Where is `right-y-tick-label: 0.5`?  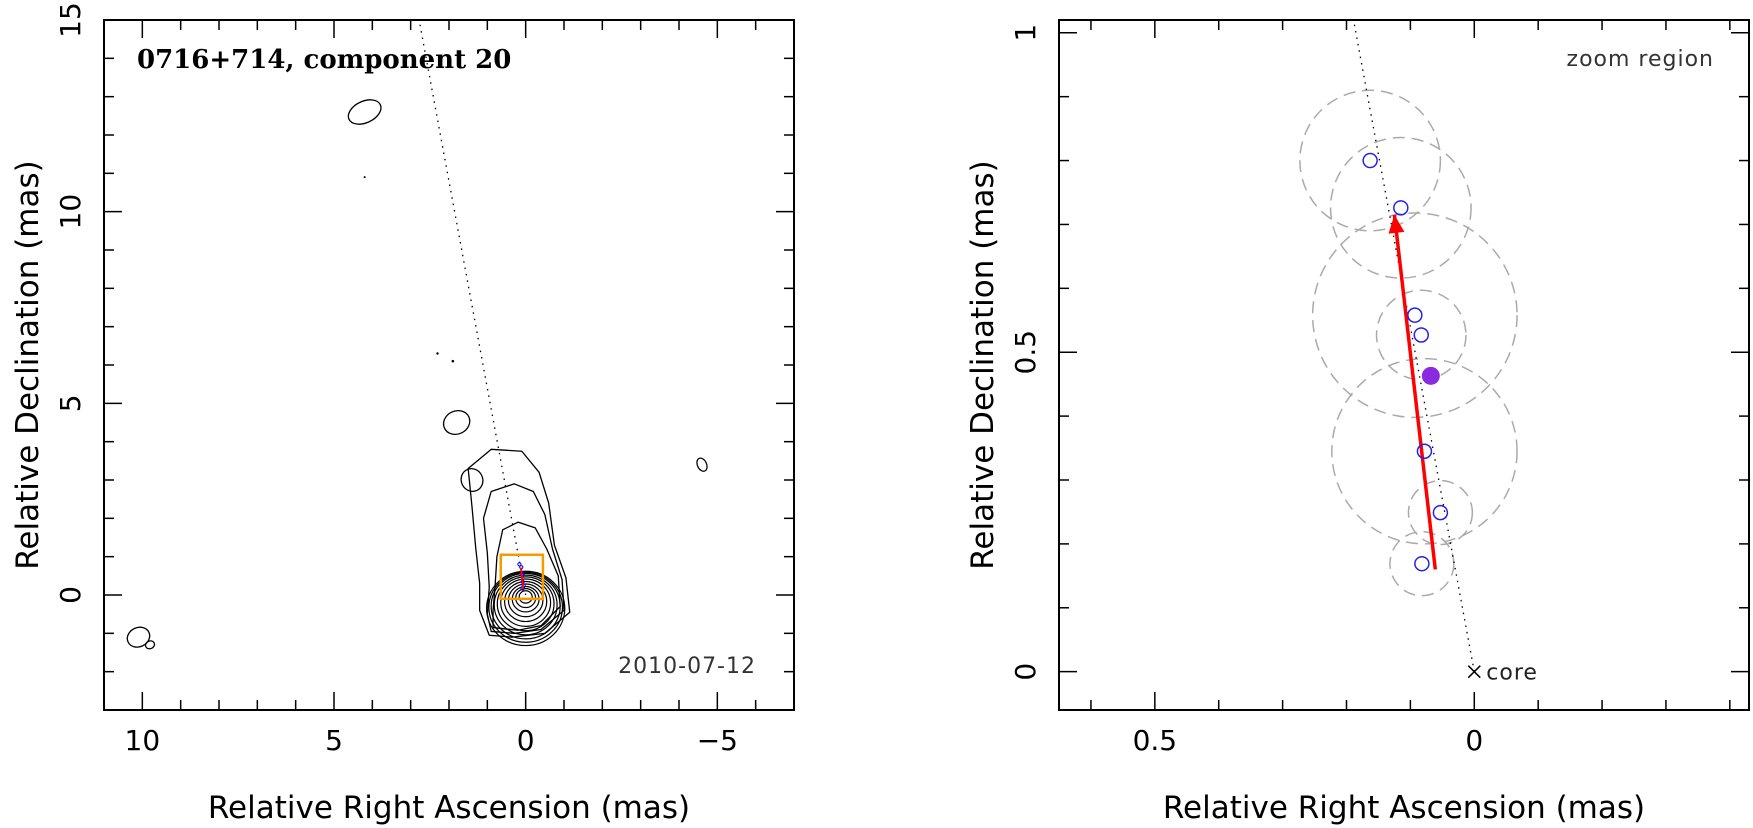 right-y-tick-label: 0.5 is located at coordinates (1025, 352).